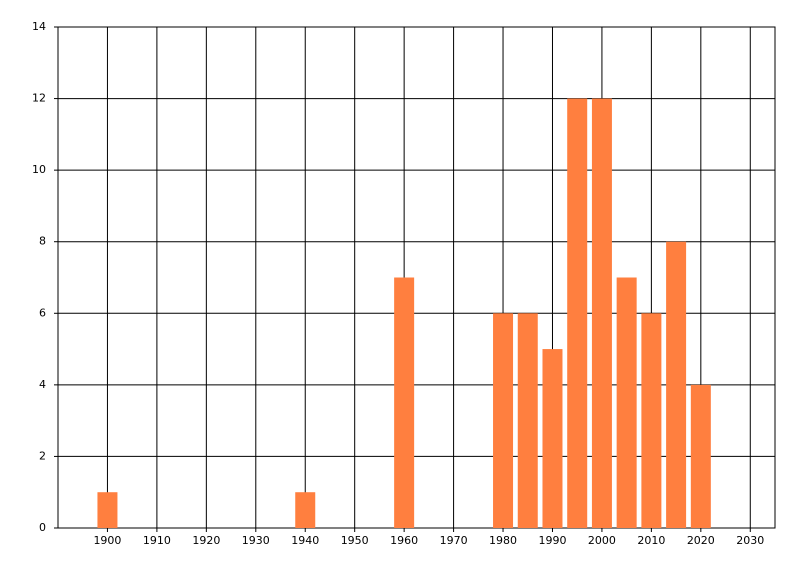  Describe the element at coordinates (42, 527) in the screenshot. I see `y-tick-label: 0` at that location.